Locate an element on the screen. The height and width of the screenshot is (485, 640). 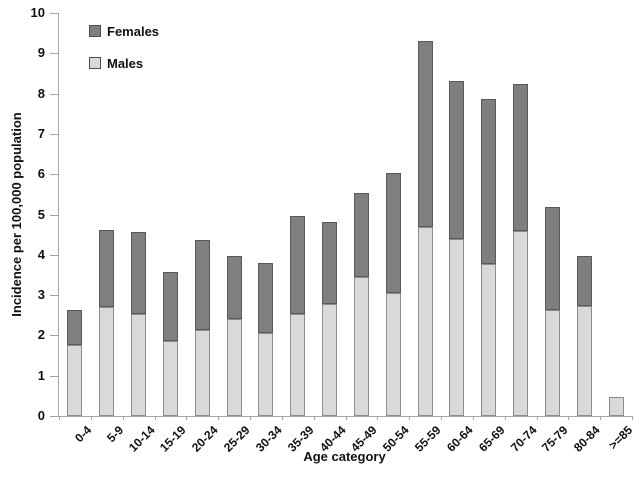
females-swatch-icon is located at coordinates (95, 31).